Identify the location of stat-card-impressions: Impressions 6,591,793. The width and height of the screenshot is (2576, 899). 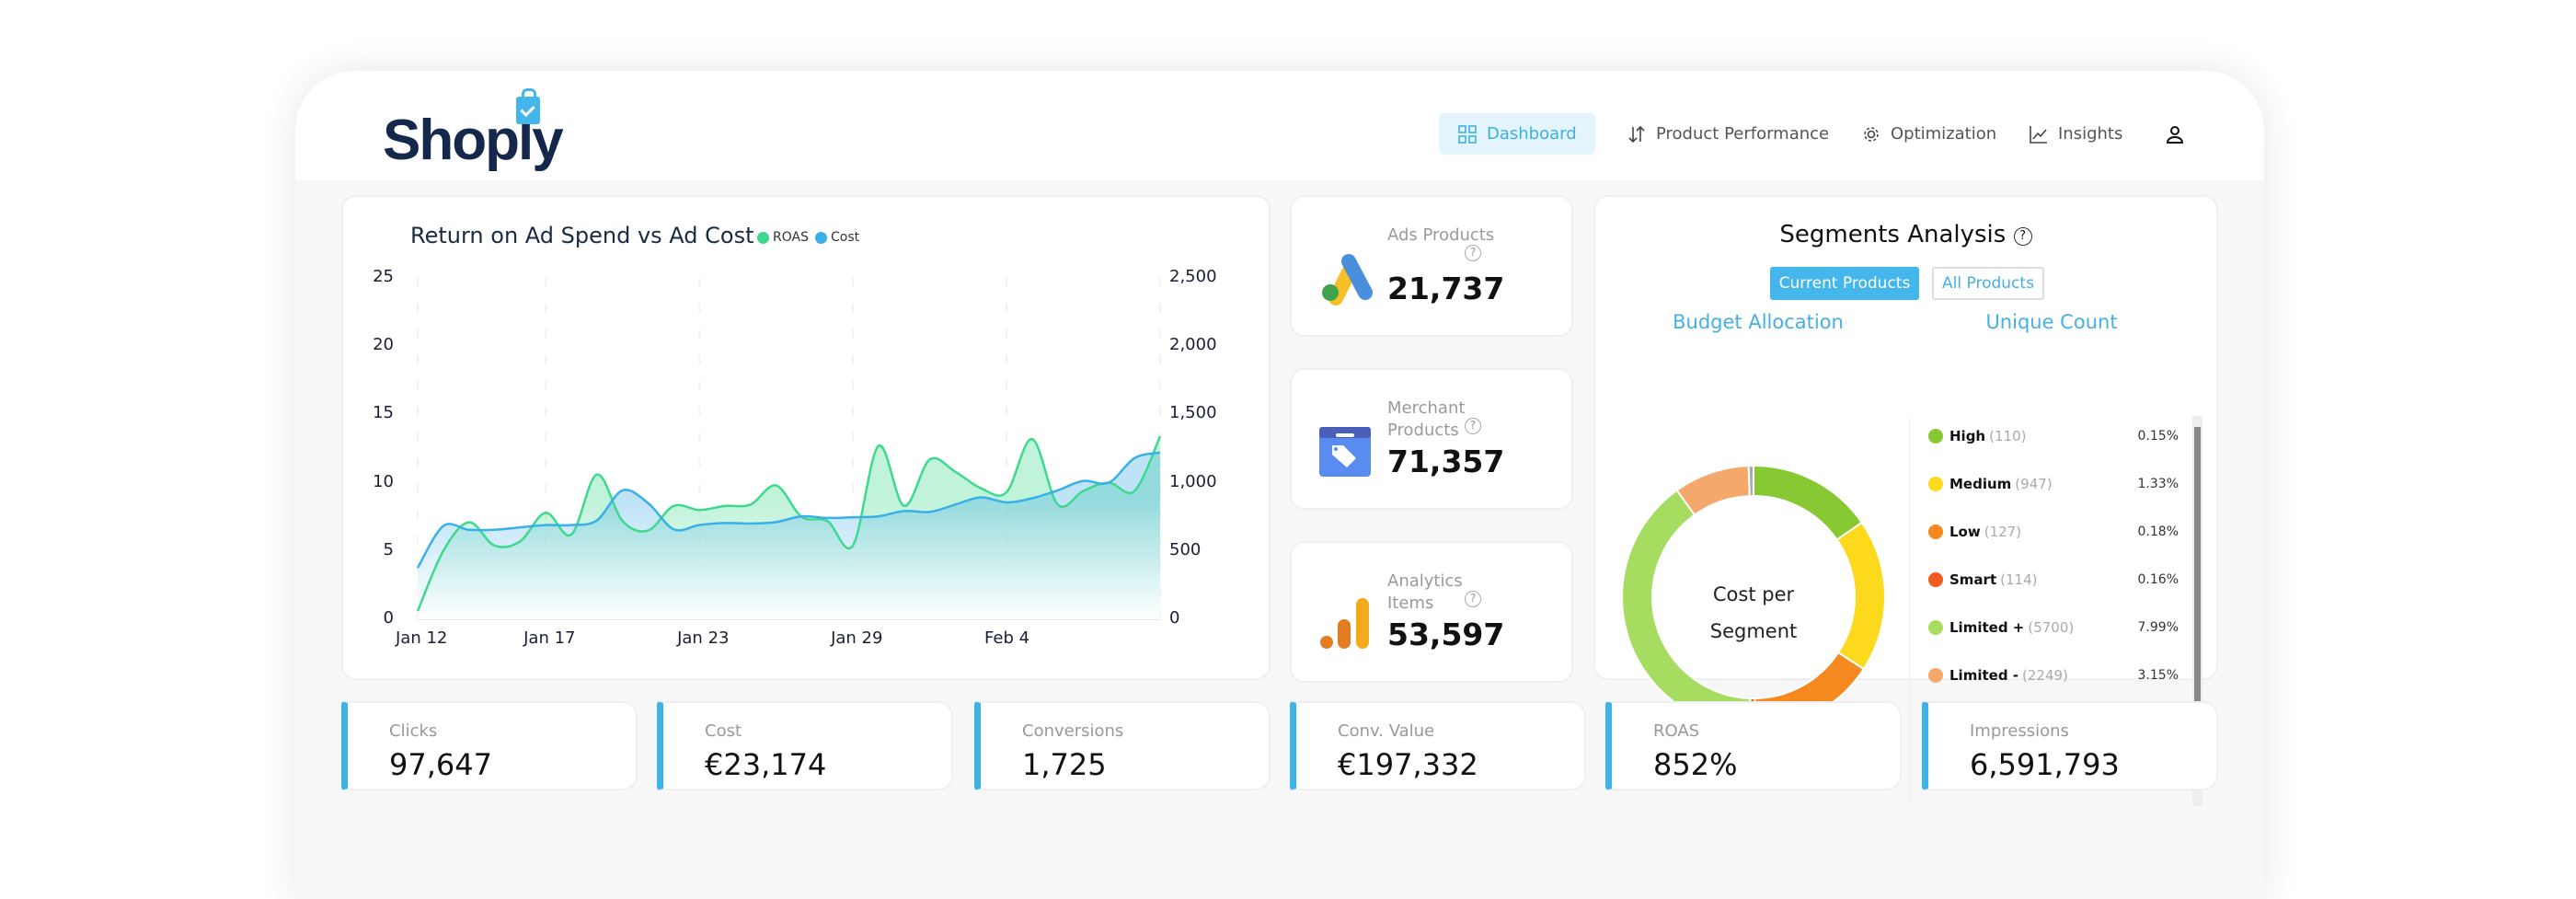
(2070, 745).